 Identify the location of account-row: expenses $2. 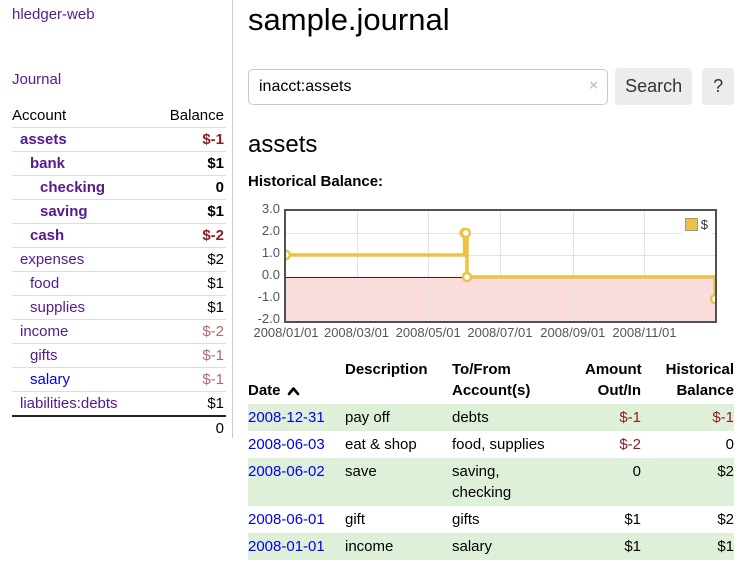
(119, 259).